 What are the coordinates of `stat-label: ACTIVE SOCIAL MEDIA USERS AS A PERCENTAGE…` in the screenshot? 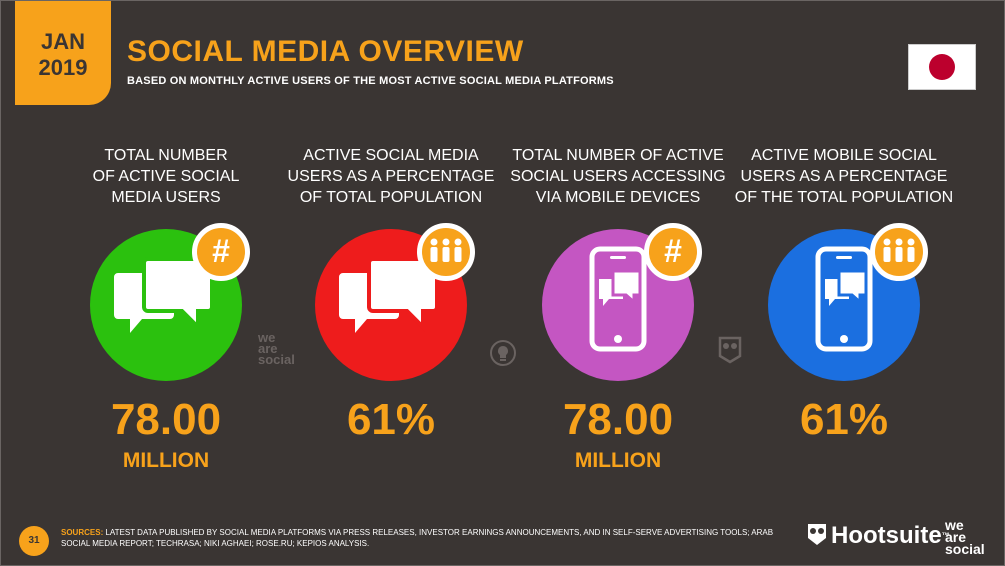 It's located at (391, 176).